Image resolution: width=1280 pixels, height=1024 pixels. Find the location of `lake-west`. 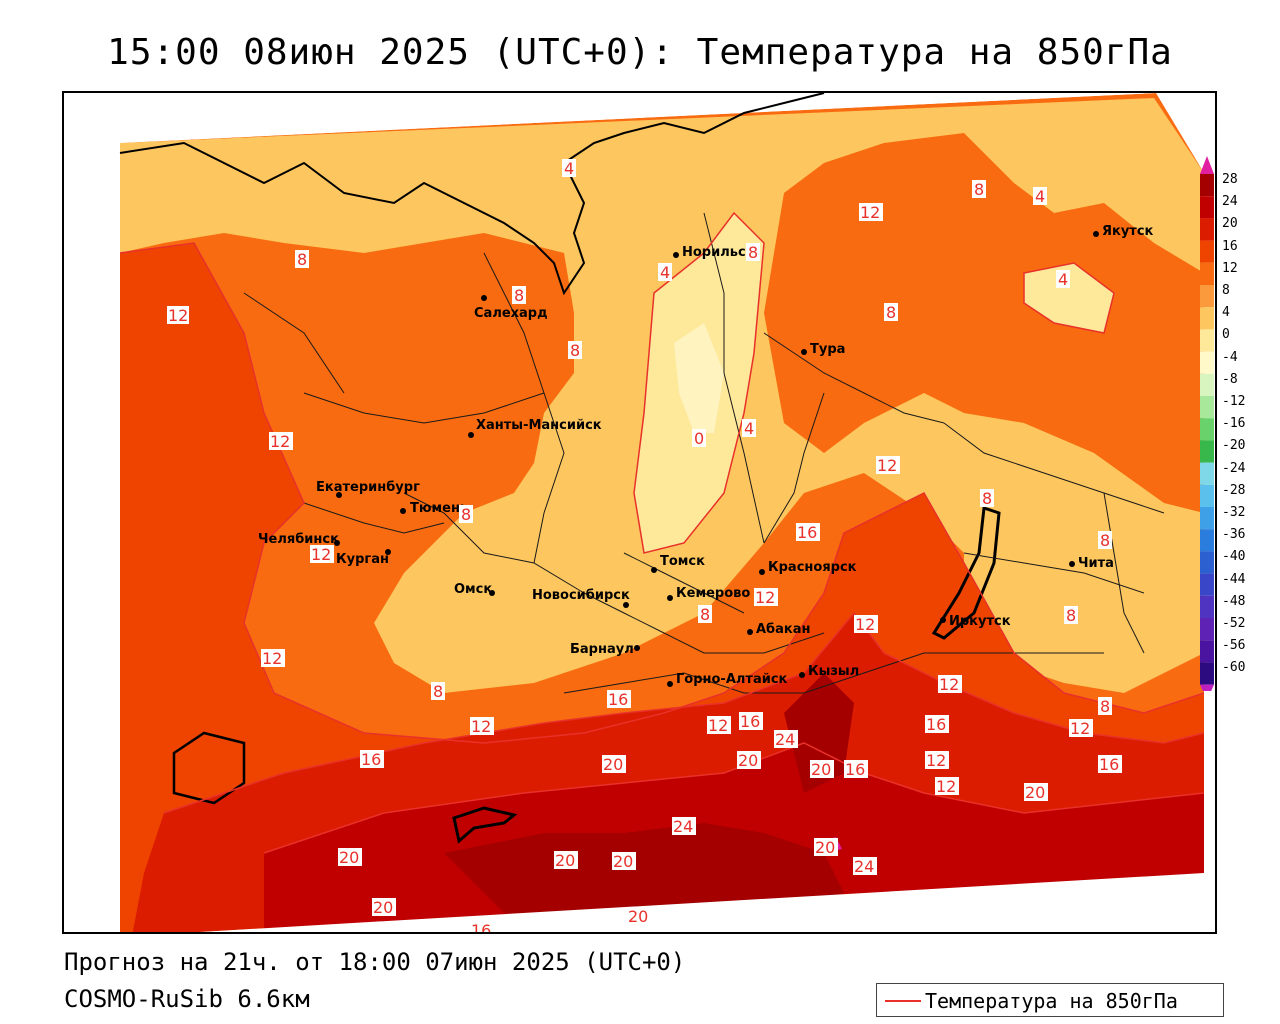

lake-west is located at coordinates (209, 768).